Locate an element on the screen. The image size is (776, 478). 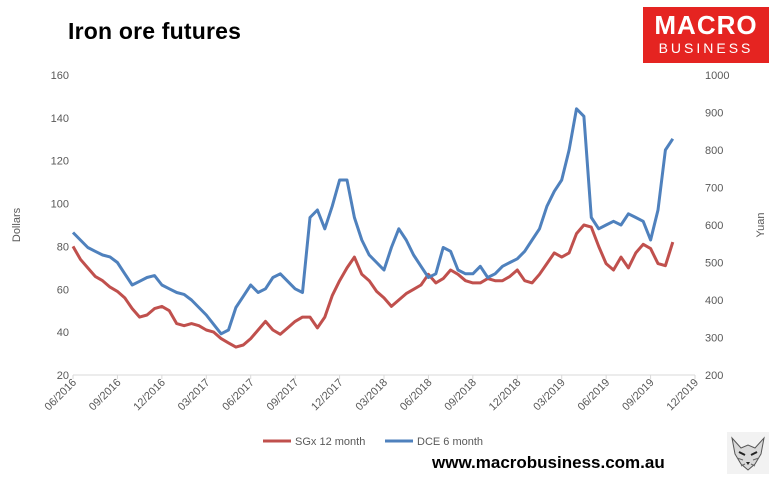
y-left-axis-label: Dollars is located at coordinates (17, 224).